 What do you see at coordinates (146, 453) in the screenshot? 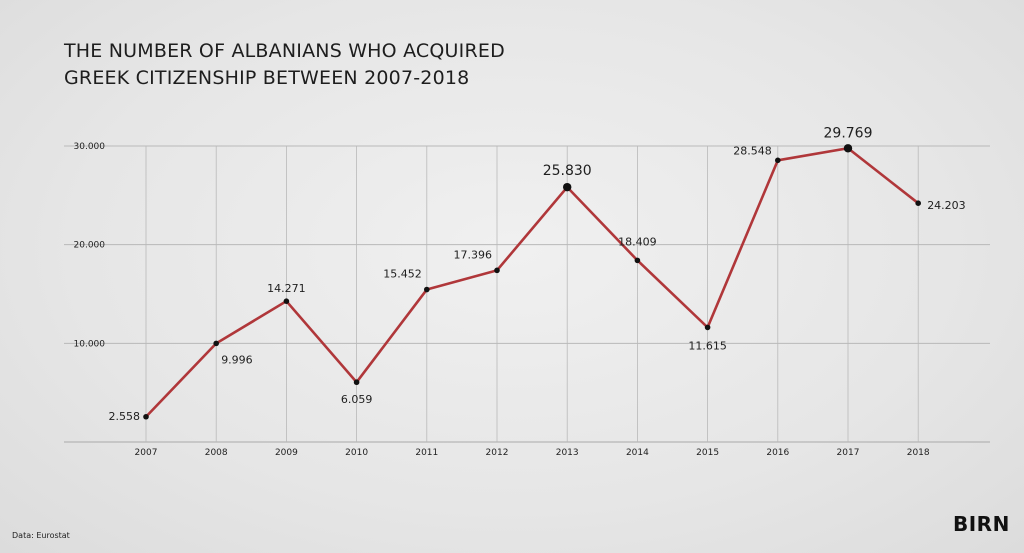
I see `x-tick-label: 2007` at bounding box center [146, 453].